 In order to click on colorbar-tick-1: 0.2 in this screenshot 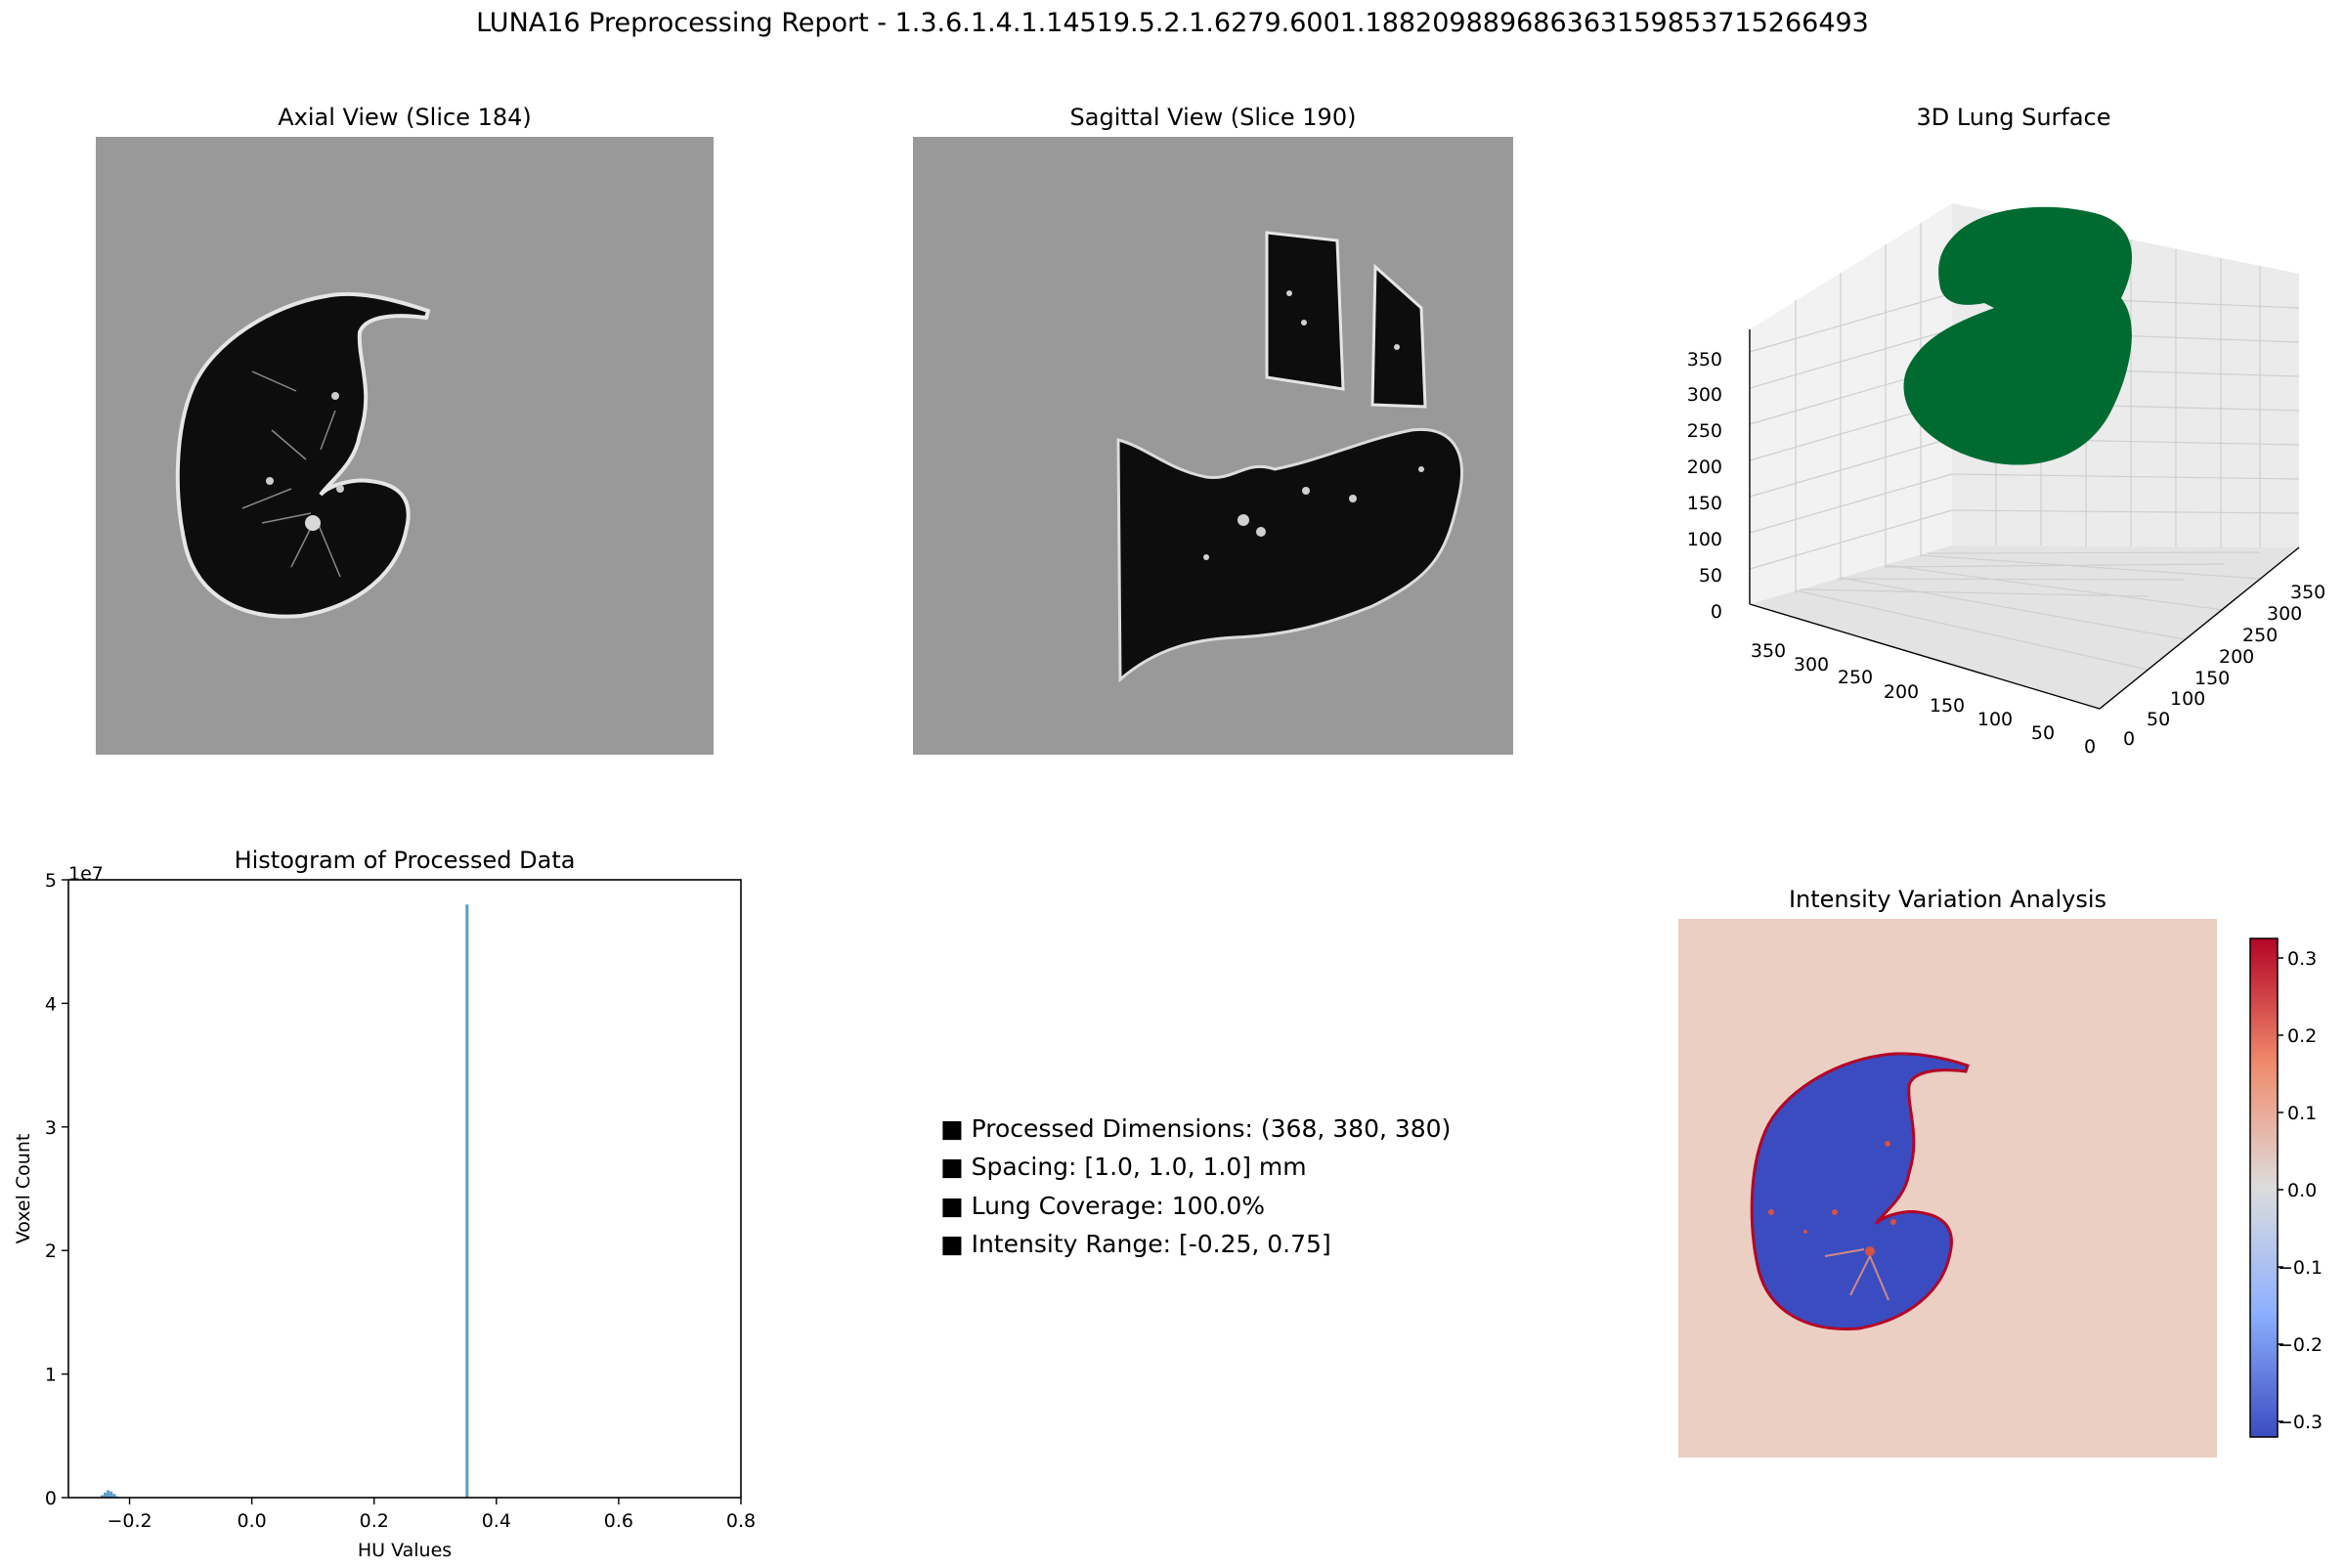, I will do `click(2302, 1036)`.